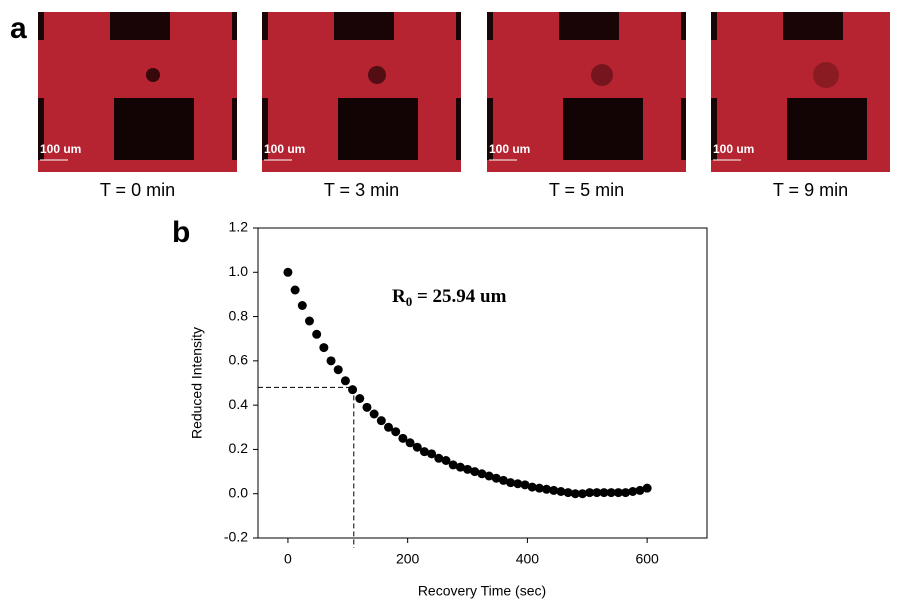  I want to click on panel-label: a, so click(18, 28).